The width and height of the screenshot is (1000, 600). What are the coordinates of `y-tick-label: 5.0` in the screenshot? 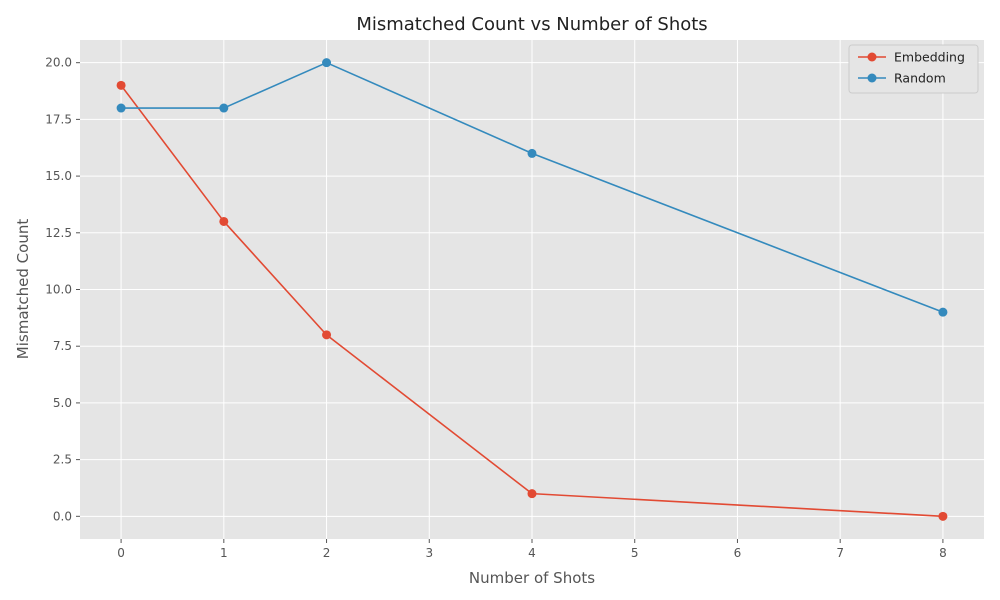 It's located at (62, 403).